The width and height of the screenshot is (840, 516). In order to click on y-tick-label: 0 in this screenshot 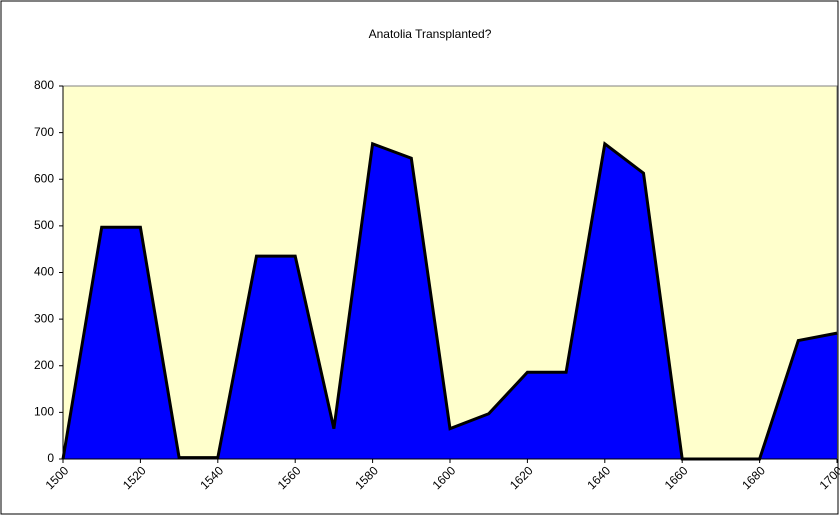, I will do `click(50, 458)`.